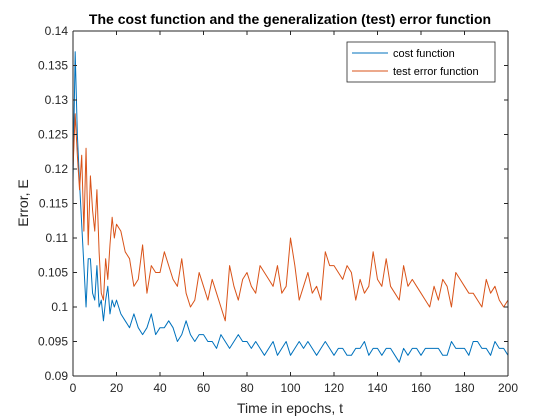 This screenshot has width=560, height=420. Describe the element at coordinates (57, 100) in the screenshot. I see `y-tick-label: 0.13` at that location.